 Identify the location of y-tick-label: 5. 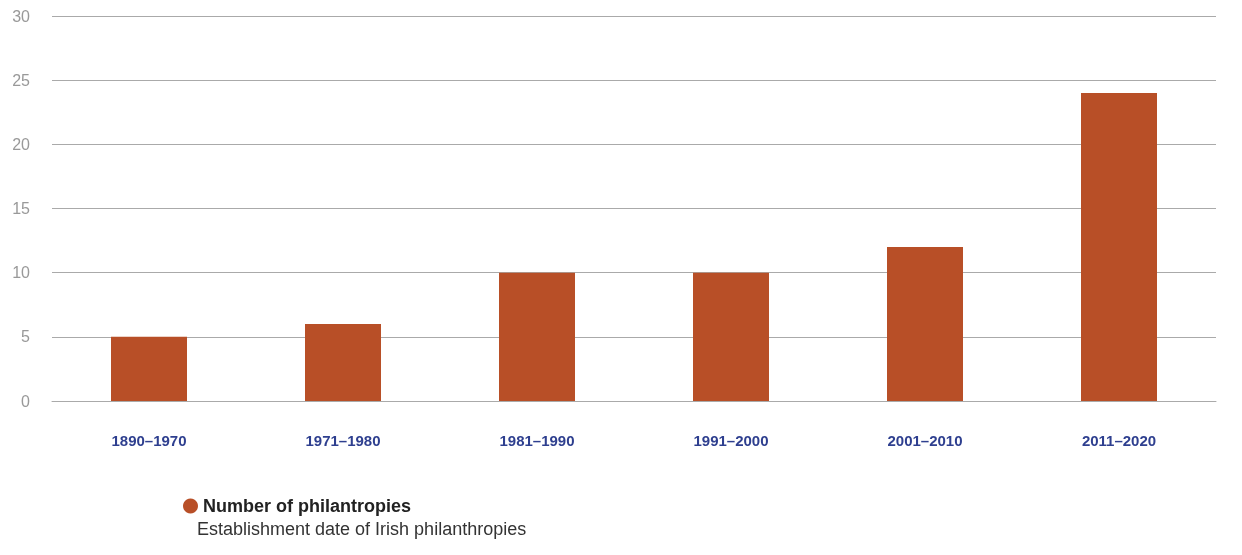
(26, 337).